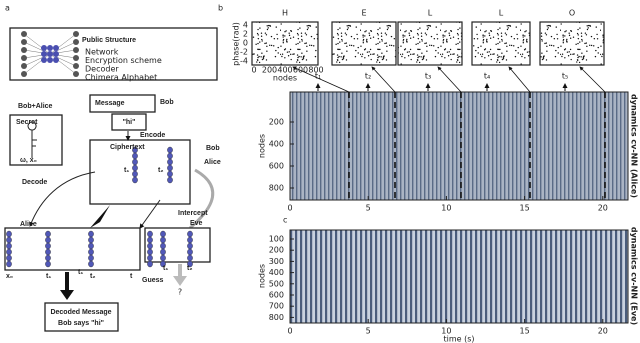 The width and height of the screenshot is (640, 343). What do you see at coordinates (102, 69) in the screenshot?
I see `list-item: Decoder` at bounding box center [102, 69].